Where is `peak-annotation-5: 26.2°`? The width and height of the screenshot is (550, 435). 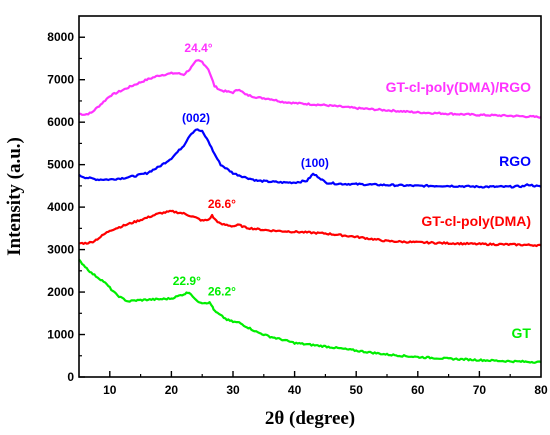
peak-annotation-5: 26.2° is located at coordinates (222, 291).